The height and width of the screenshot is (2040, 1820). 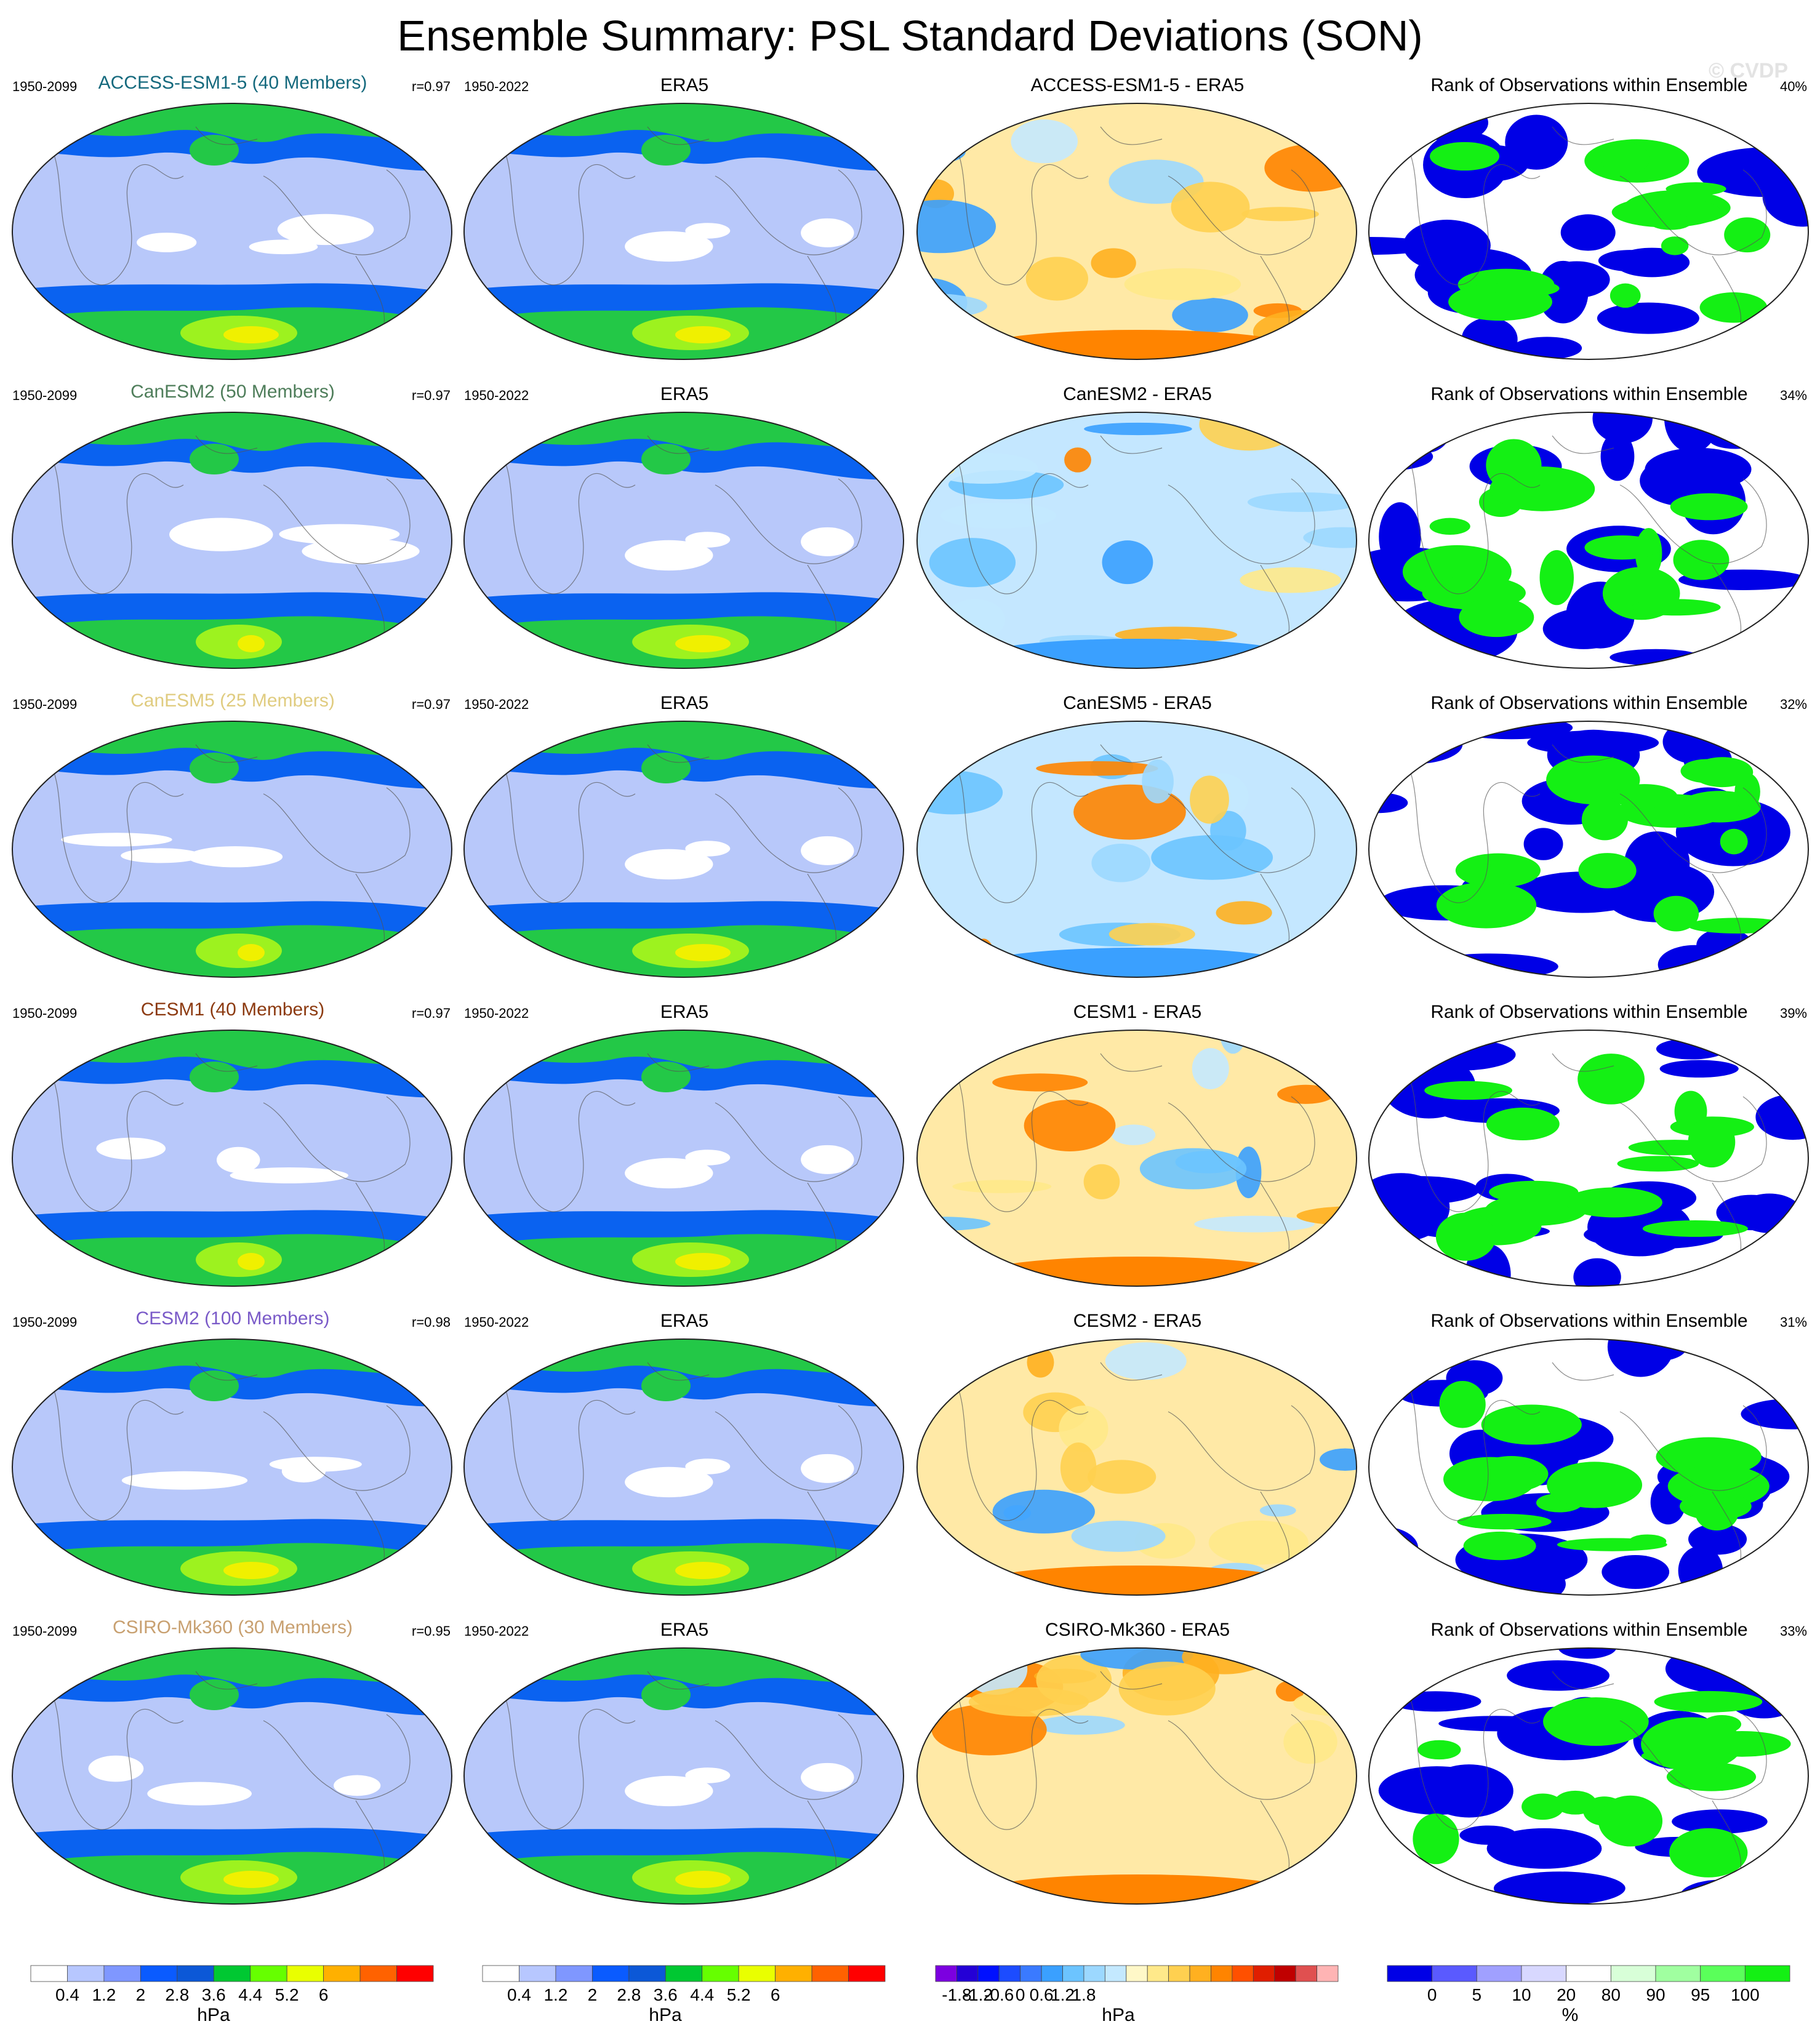 What do you see at coordinates (1570, 2015) in the screenshot?
I see `colorbar-unit: %` at bounding box center [1570, 2015].